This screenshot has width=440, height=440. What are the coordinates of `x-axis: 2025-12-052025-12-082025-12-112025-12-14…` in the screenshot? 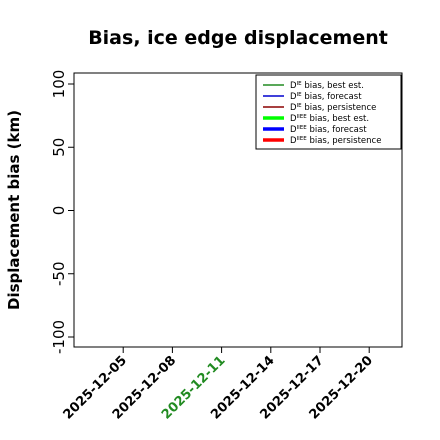 It's located at (218, 385).